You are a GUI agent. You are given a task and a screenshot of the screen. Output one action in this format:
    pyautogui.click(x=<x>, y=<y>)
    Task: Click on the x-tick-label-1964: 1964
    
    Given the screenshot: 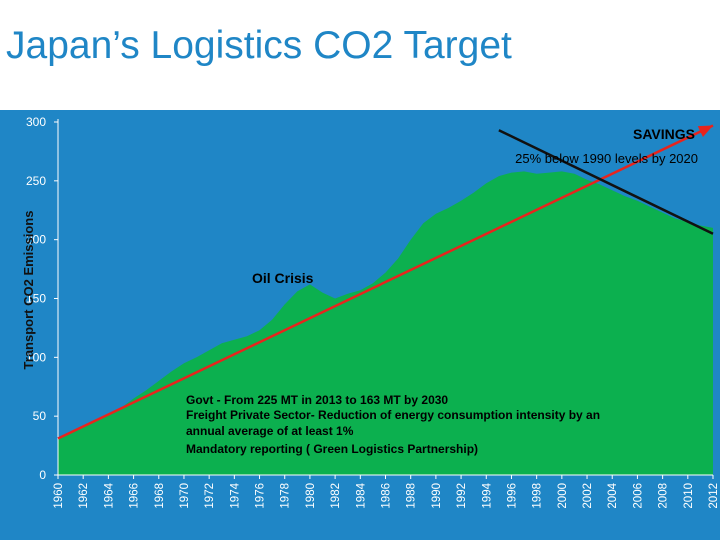 What is the action you would take?
    pyautogui.click(x=109, y=495)
    